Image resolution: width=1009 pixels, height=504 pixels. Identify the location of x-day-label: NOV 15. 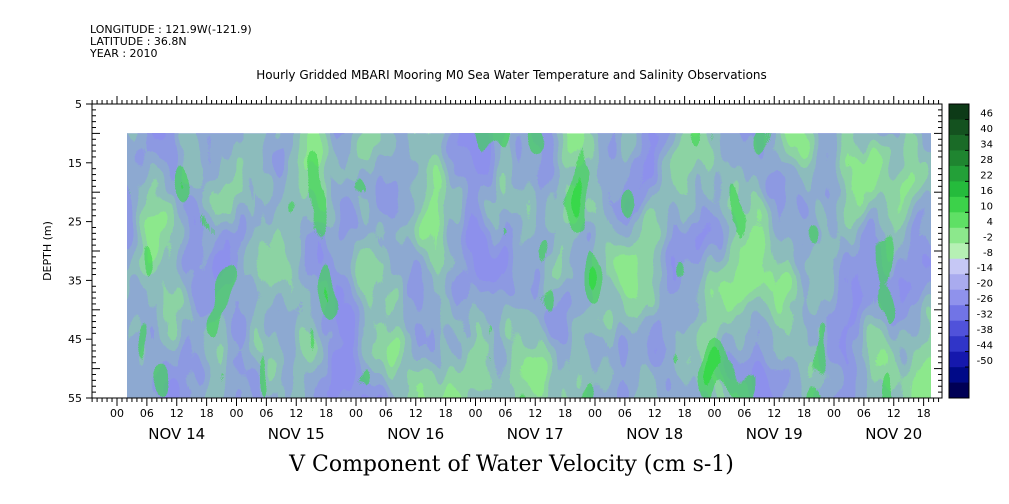
(296, 434).